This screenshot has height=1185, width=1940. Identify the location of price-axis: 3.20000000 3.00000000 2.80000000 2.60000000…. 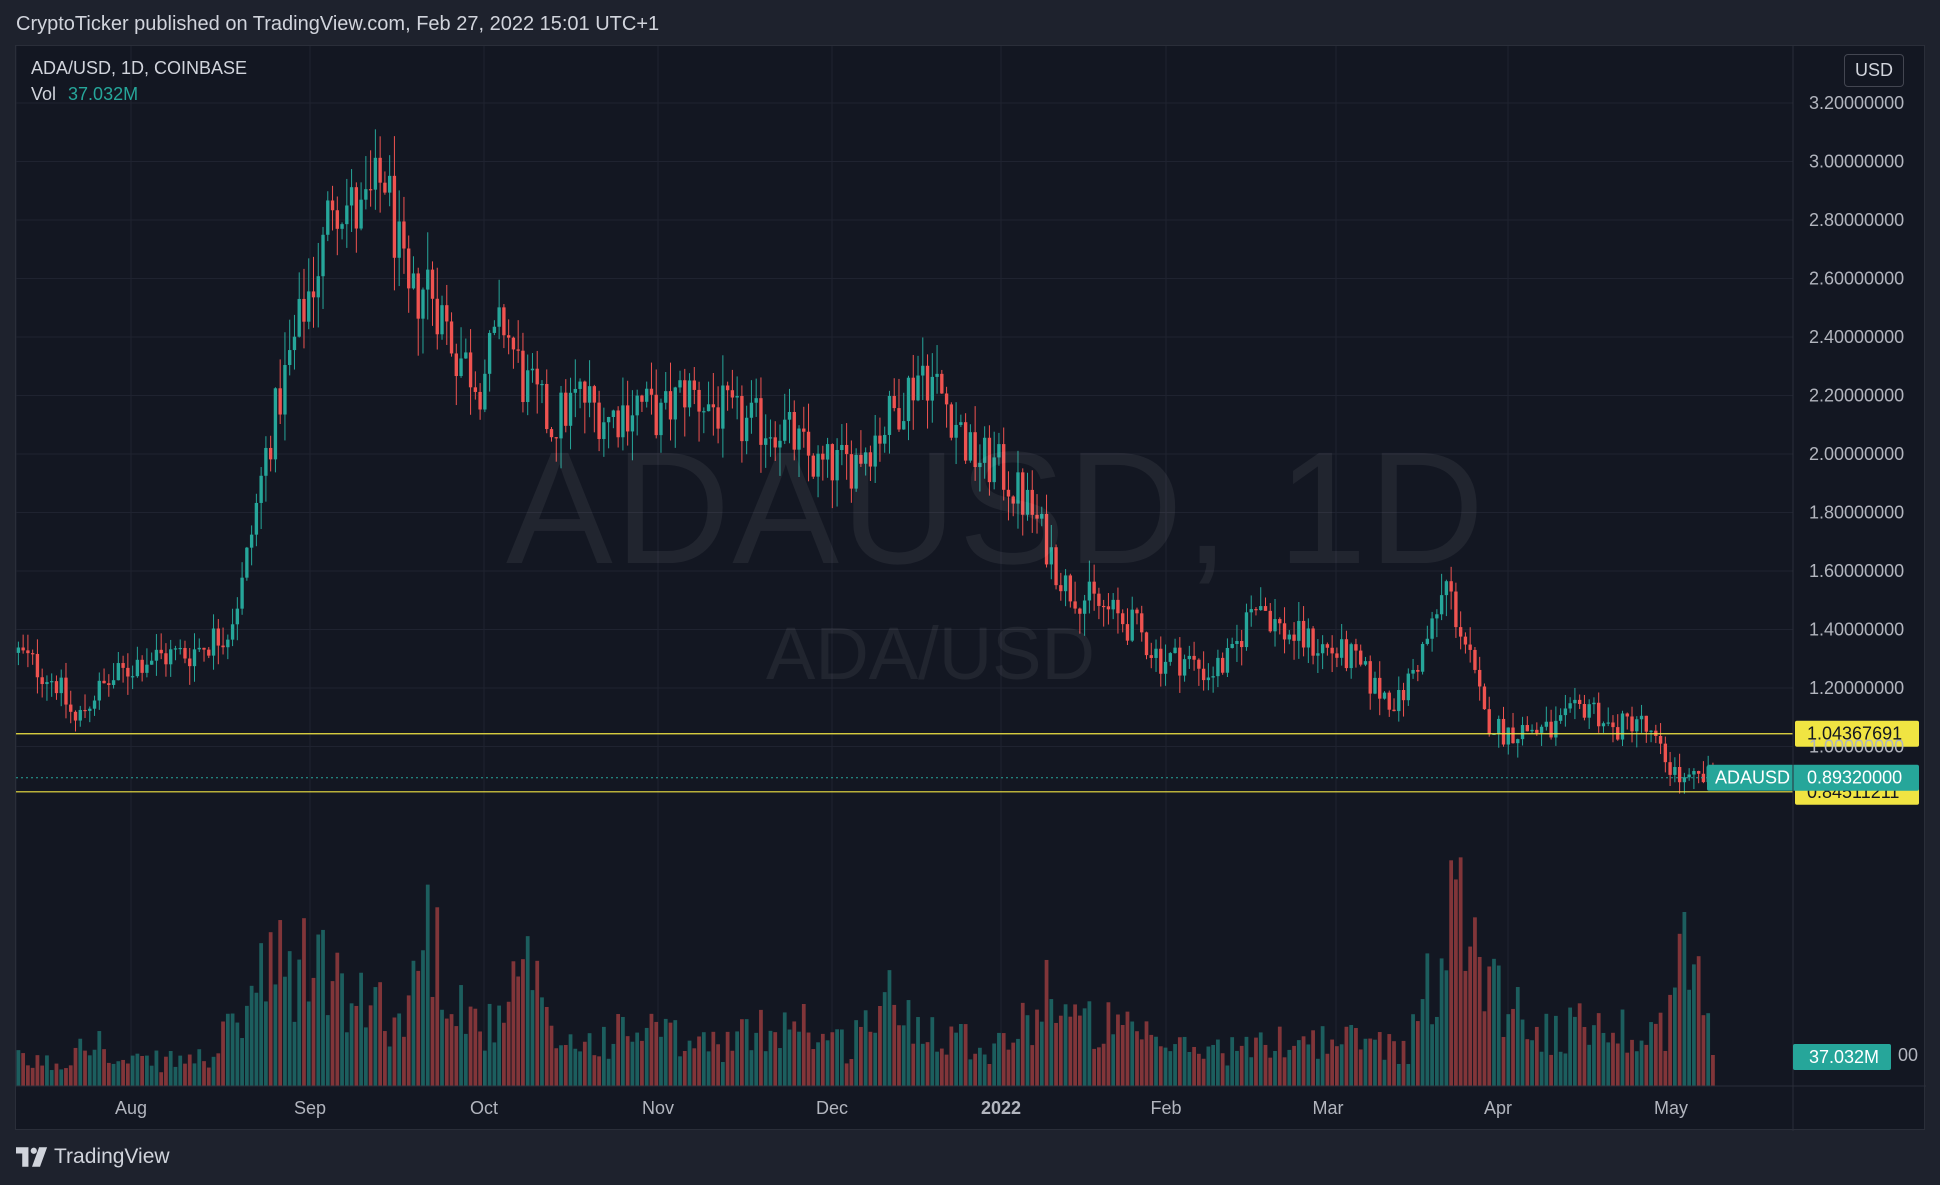
(1855, 588).